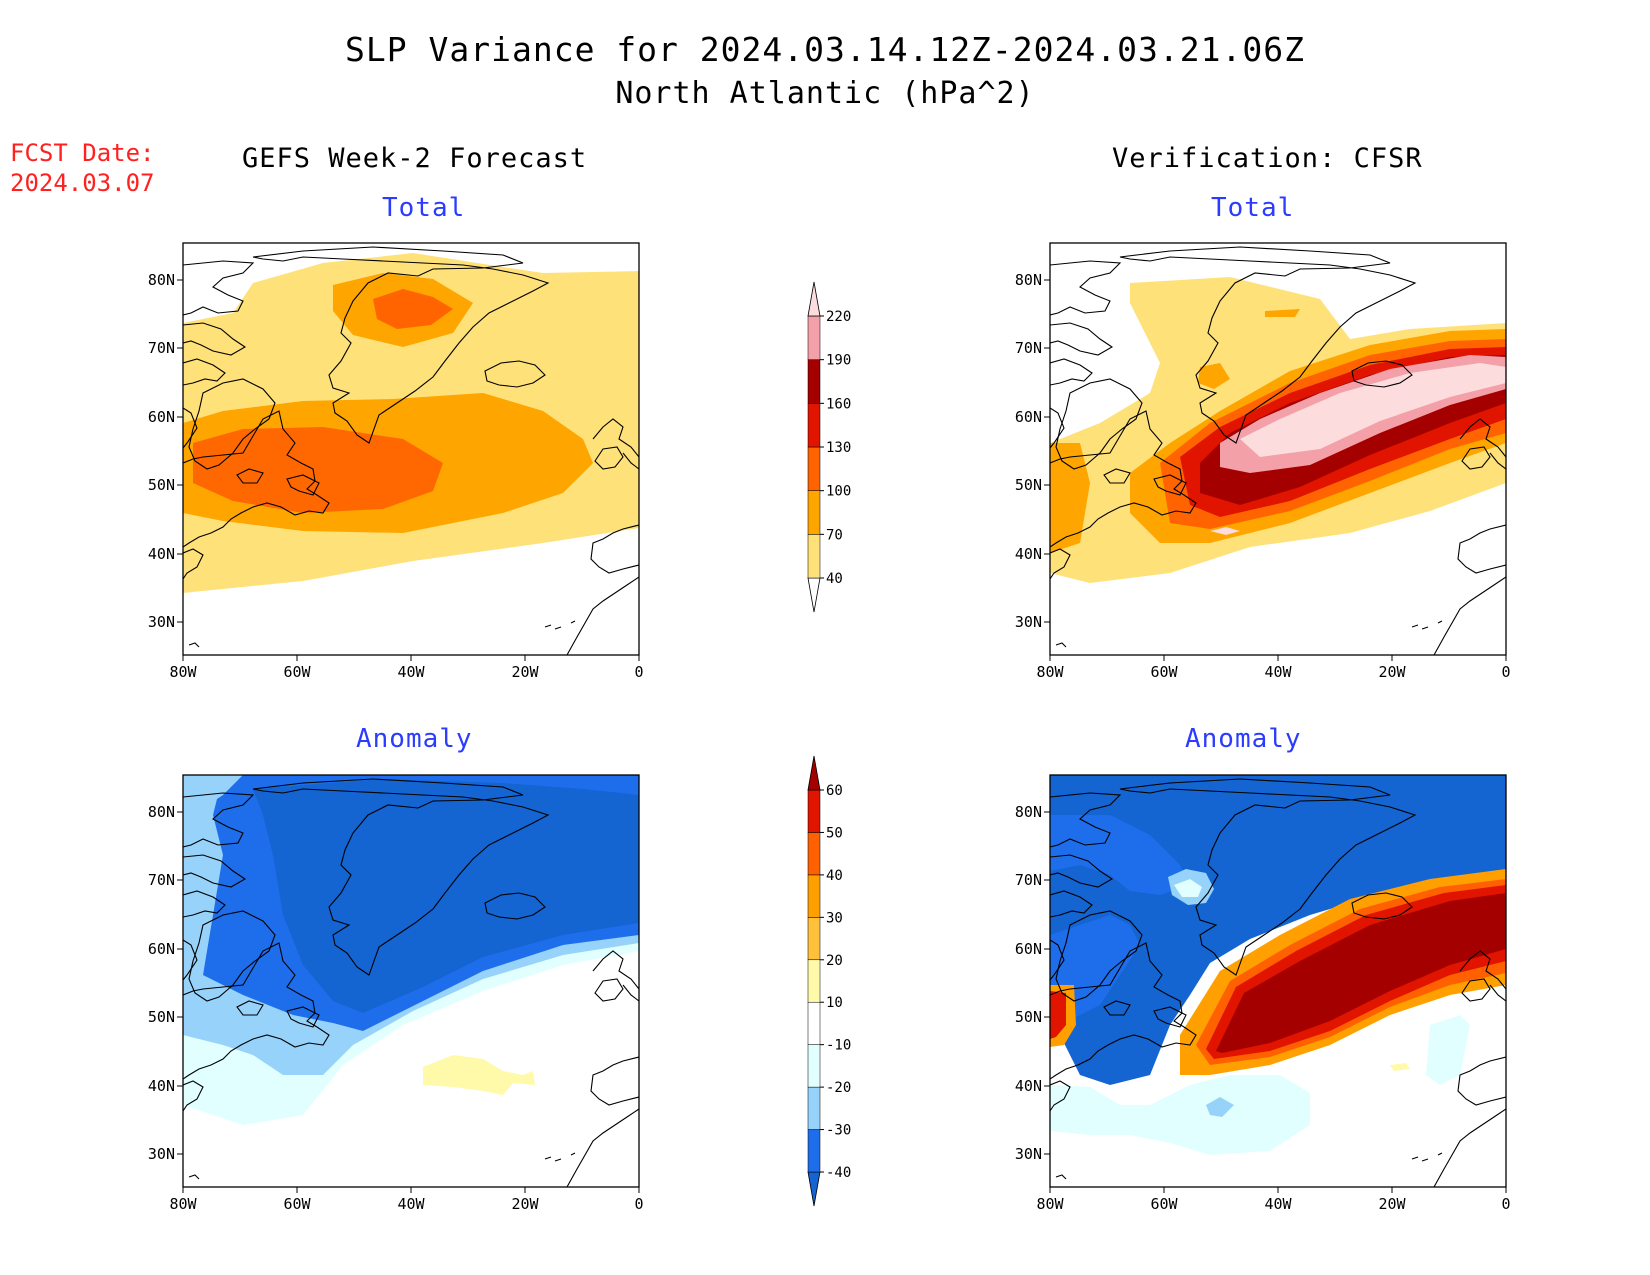  I want to click on lat-axis-forecast-total: 80N 70N 60N 50N 40N 30N, so click(165, 451).